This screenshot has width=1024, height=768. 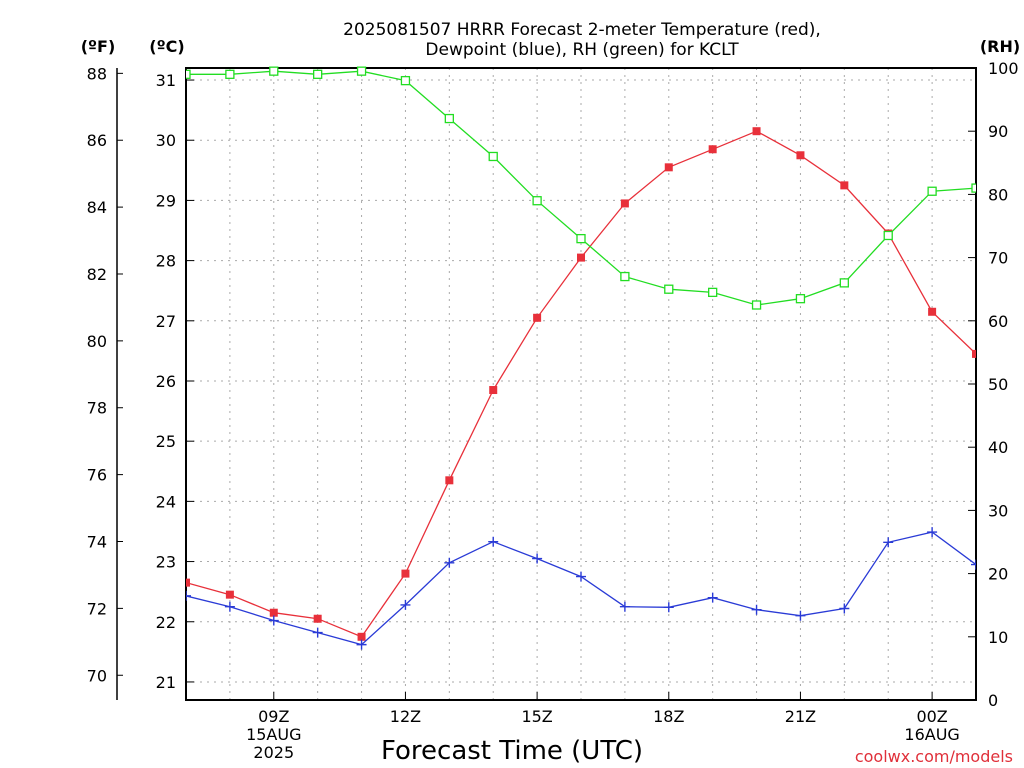 I want to click on rh-tick-label-40: 40, so click(x=998, y=447).